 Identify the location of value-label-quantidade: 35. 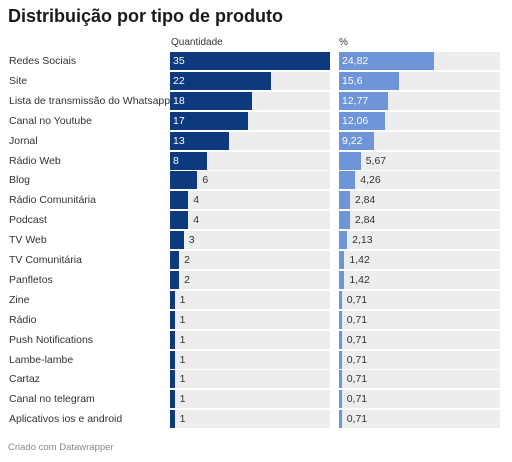
(179, 61).